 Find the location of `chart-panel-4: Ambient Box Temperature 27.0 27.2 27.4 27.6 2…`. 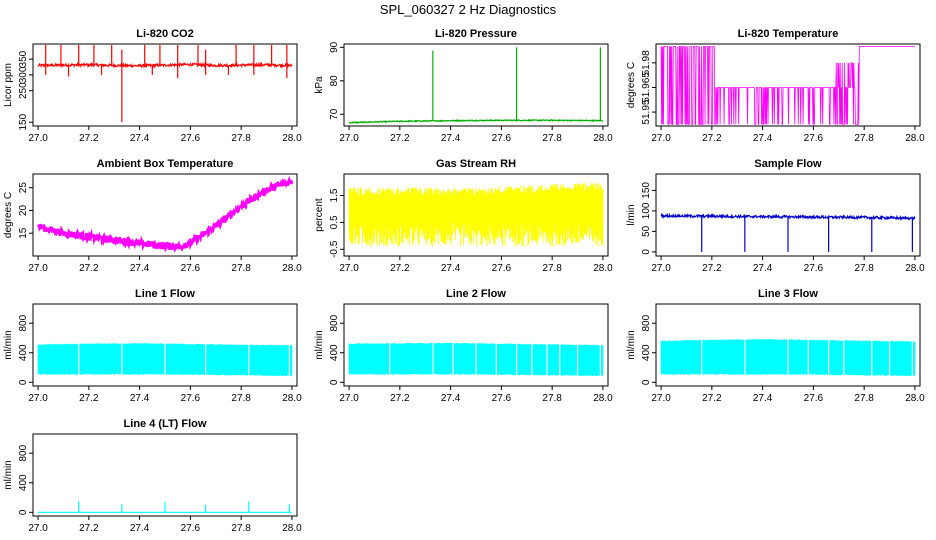

chart-panel-4: Ambient Box Temperature 27.0 27.2 27.4 27.6 2… is located at coordinates (152, 216).